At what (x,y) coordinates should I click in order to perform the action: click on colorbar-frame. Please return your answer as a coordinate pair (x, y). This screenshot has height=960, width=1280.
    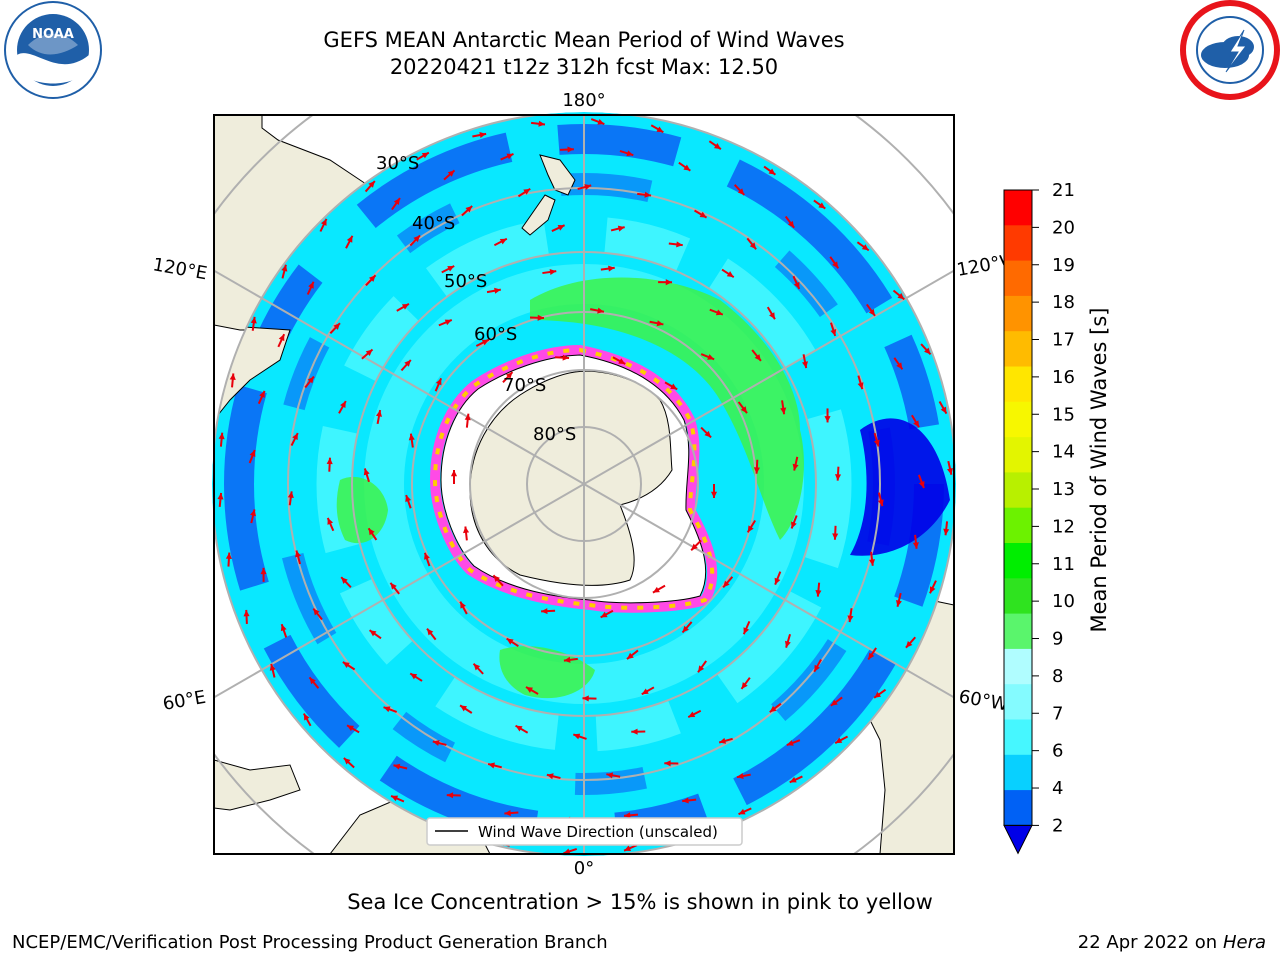
    Looking at the image, I should click on (1018, 507).